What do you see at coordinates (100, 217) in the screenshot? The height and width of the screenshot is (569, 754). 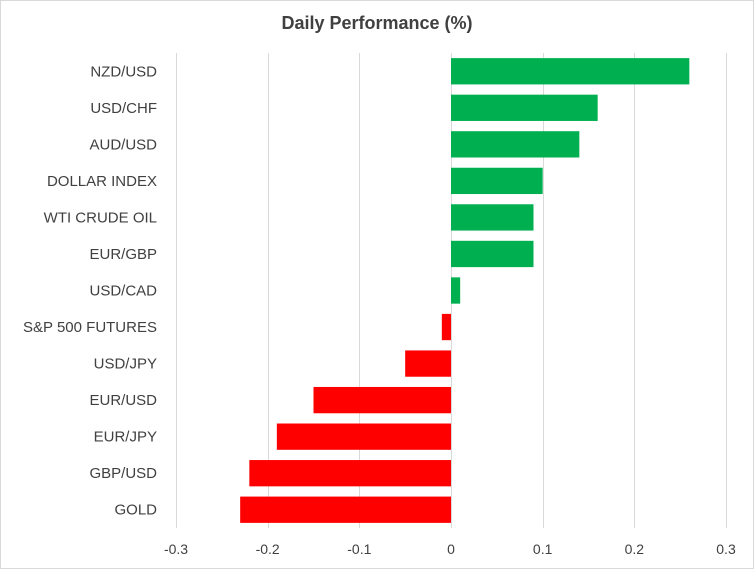 I see `category-label: WTI CRUDE OIL` at bounding box center [100, 217].